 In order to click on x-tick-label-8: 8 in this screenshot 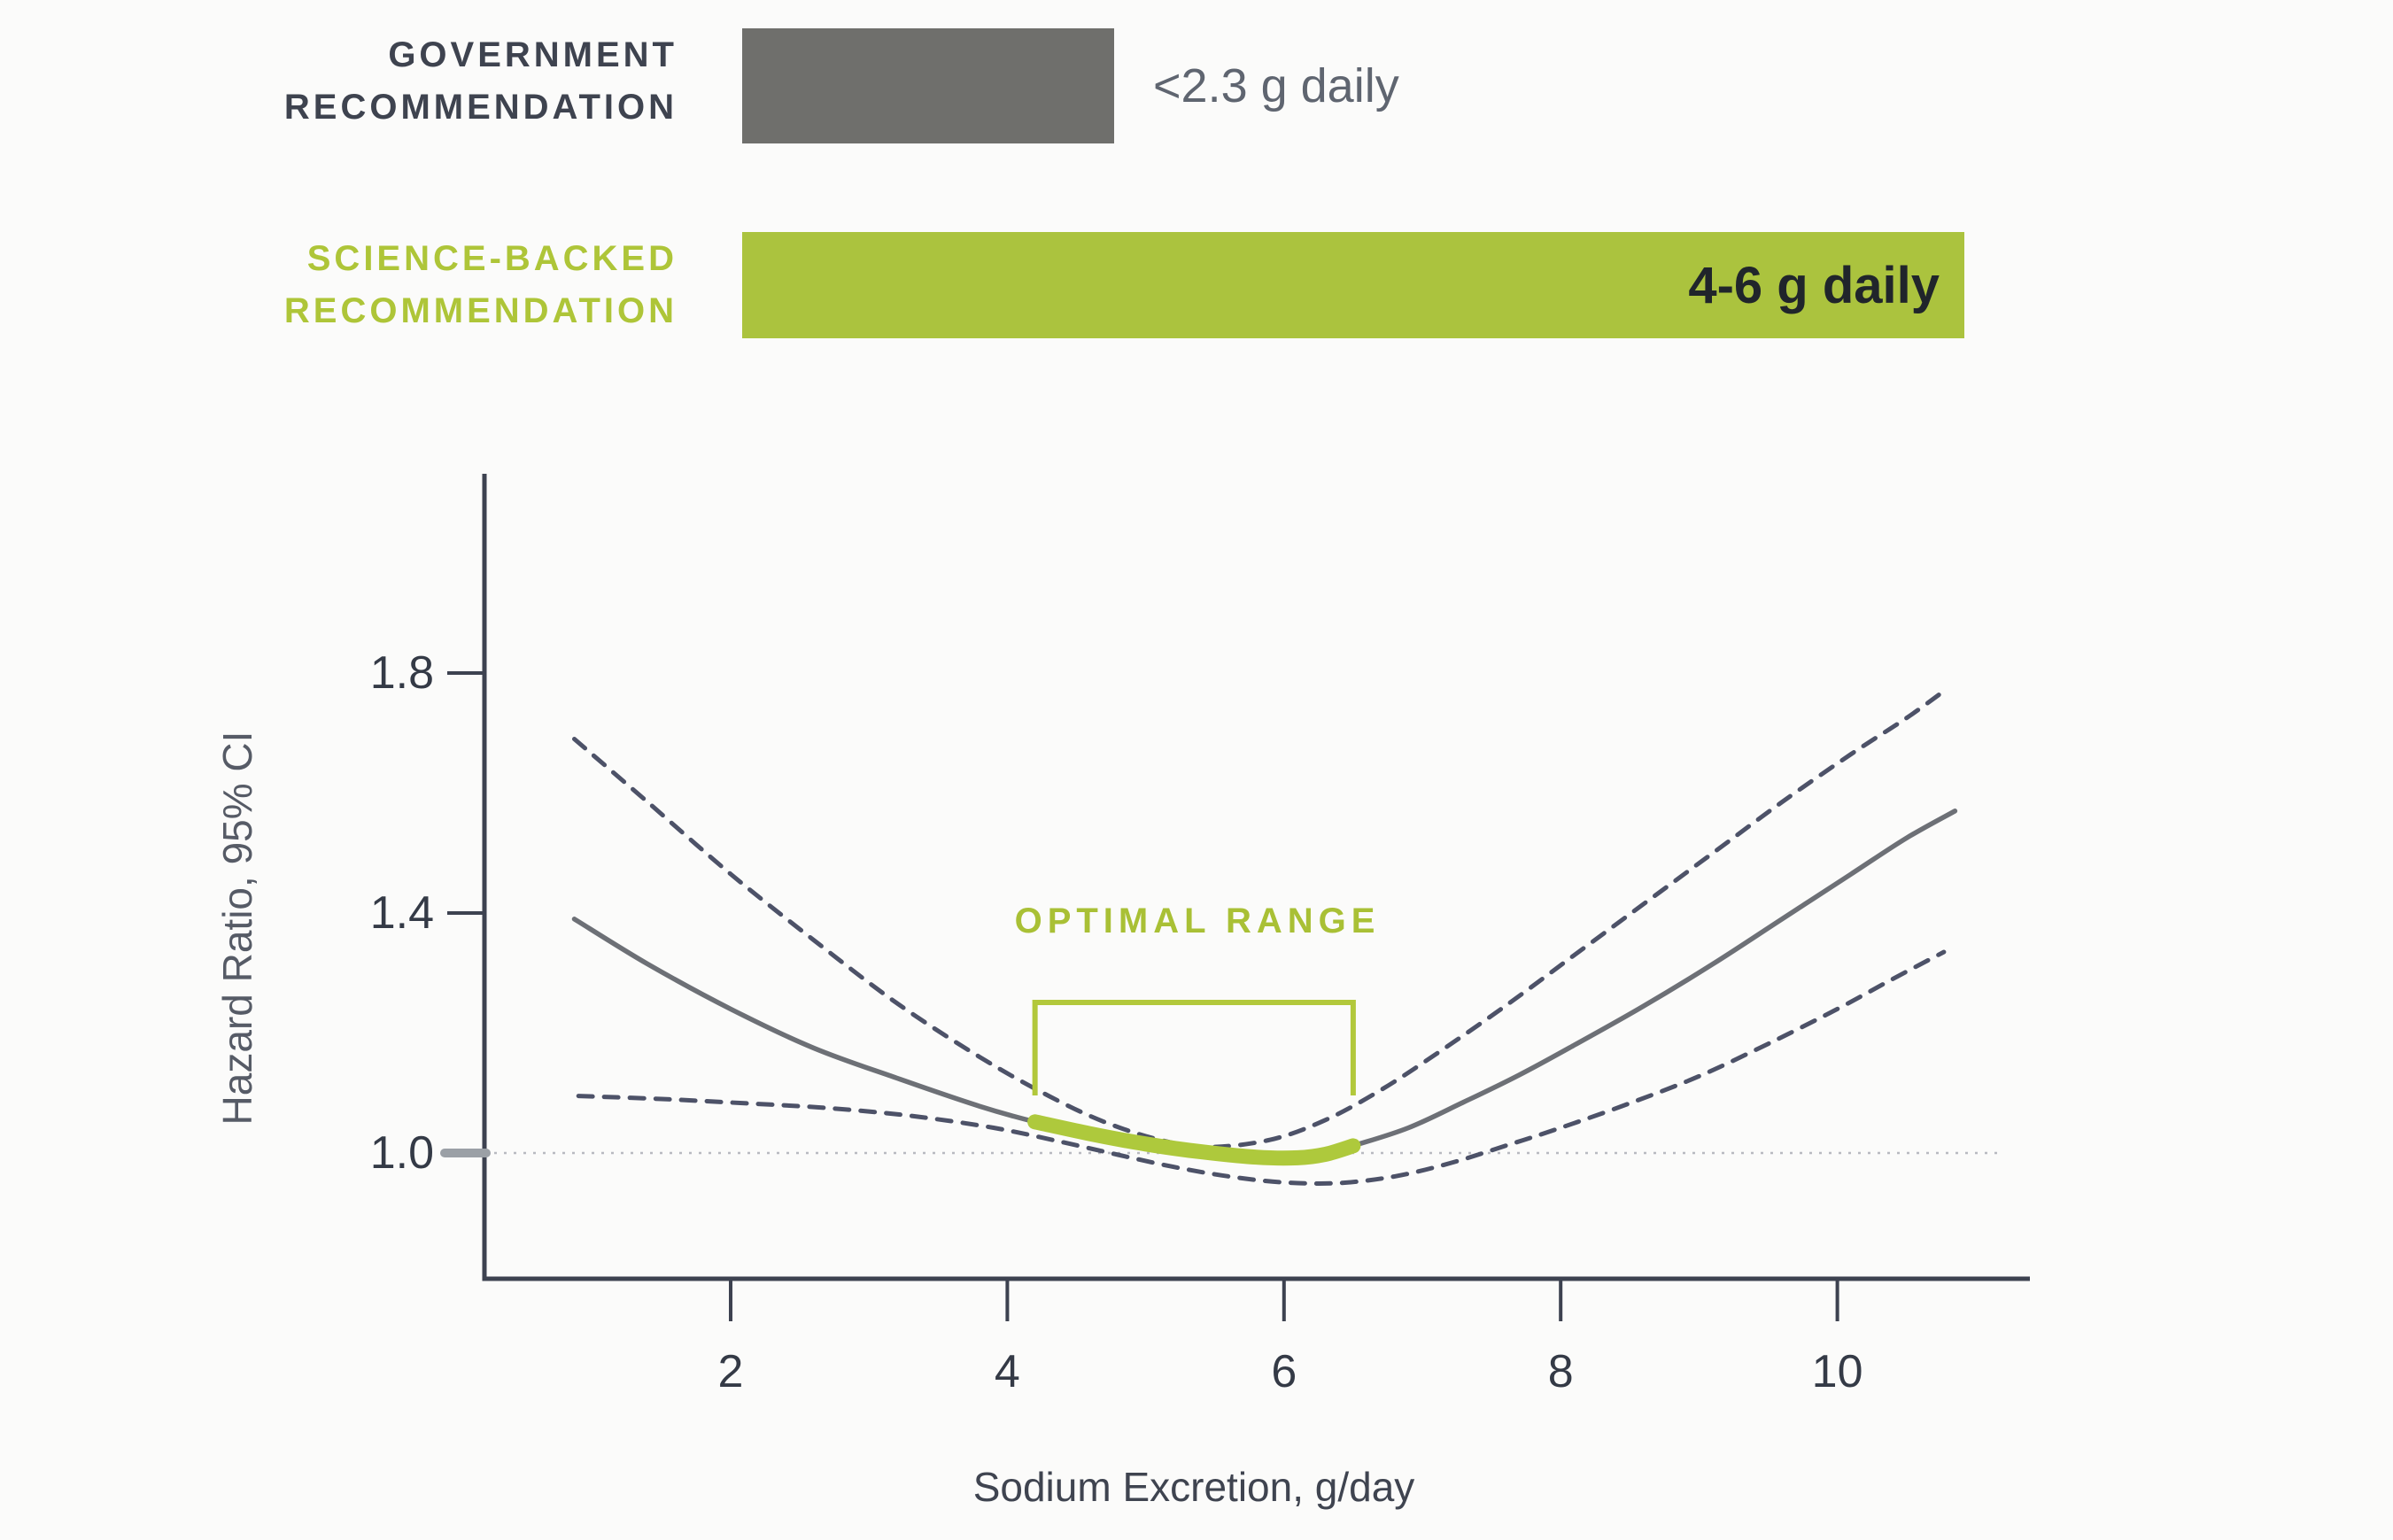, I will do `click(1561, 1371)`.